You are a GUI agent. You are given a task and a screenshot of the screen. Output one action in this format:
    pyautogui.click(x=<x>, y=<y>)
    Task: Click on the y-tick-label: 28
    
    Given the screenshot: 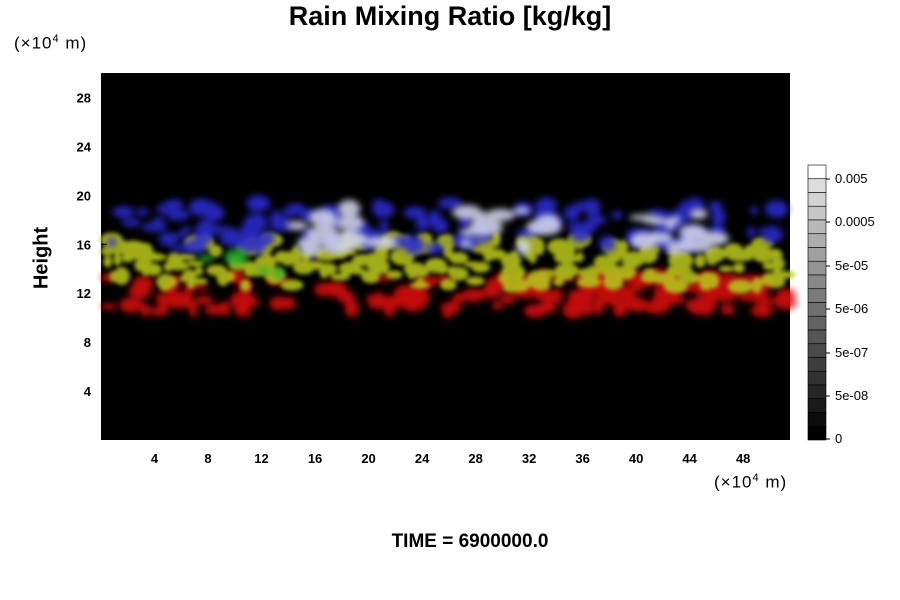 What is the action you would take?
    pyautogui.click(x=84, y=97)
    